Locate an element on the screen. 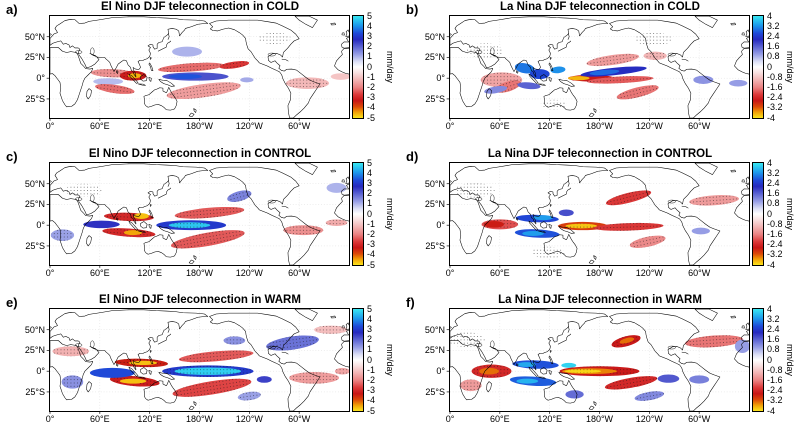 This screenshot has height=440, width=800. panel-letter-label: f) is located at coordinates (410, 302).